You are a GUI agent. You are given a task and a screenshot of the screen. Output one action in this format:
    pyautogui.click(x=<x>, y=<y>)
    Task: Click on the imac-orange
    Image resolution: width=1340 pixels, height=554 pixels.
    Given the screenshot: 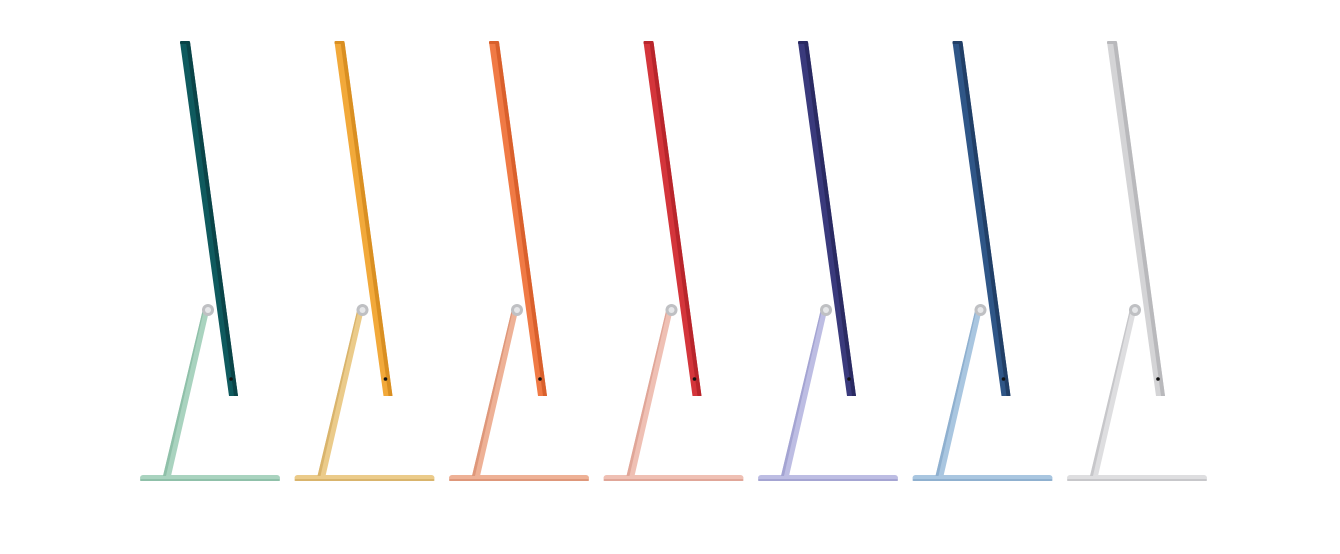 What is the action you would take?
    pyautogui.click(x=519, y=261)
    